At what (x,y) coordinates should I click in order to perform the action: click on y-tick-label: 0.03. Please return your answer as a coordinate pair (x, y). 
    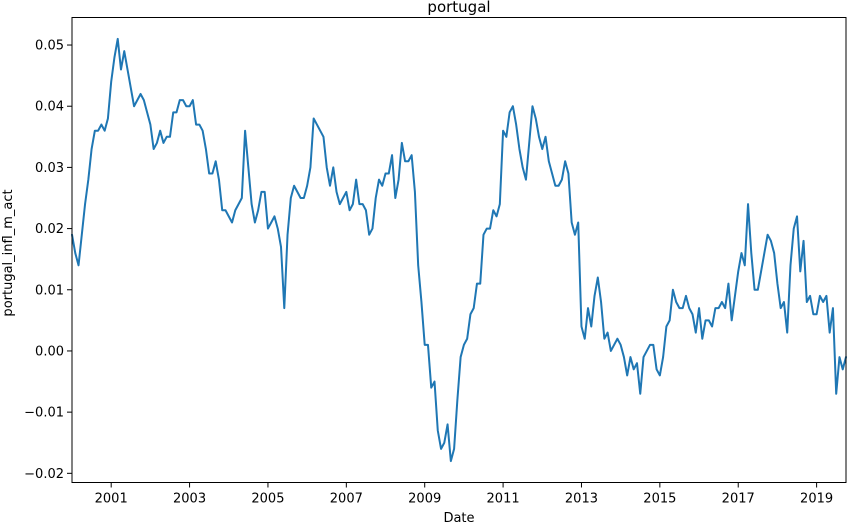
    Looking at the image, I should click on (49, 168).